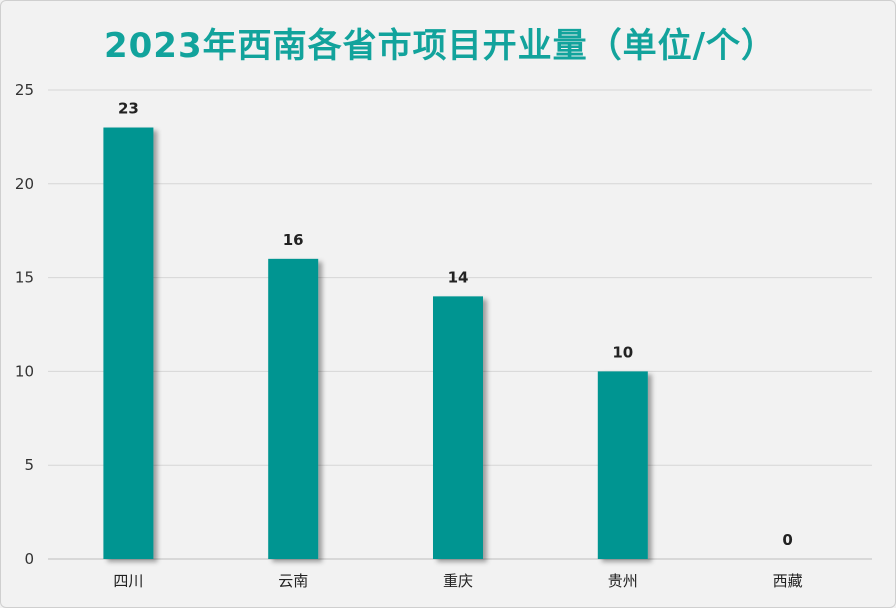  I want to click on y-tick-label: 25, so click(24, 90).